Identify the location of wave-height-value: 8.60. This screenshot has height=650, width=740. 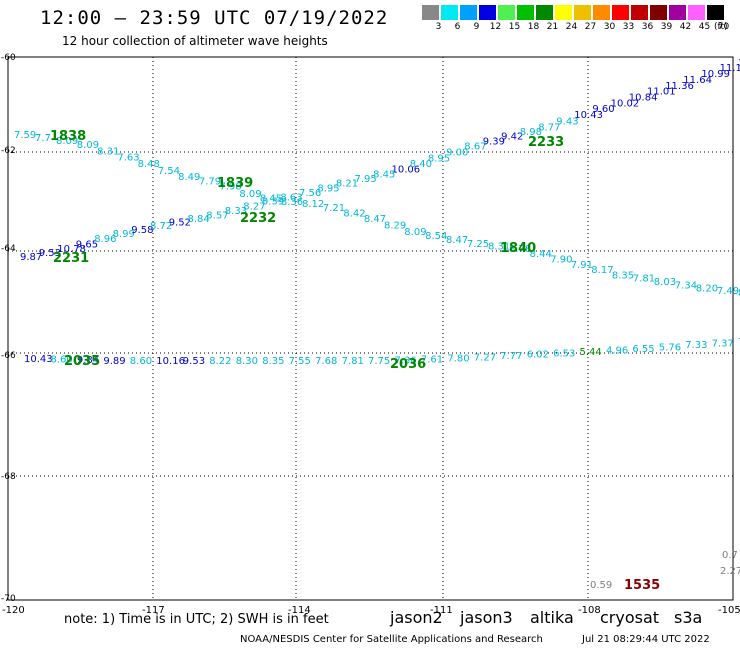
(141, 361).